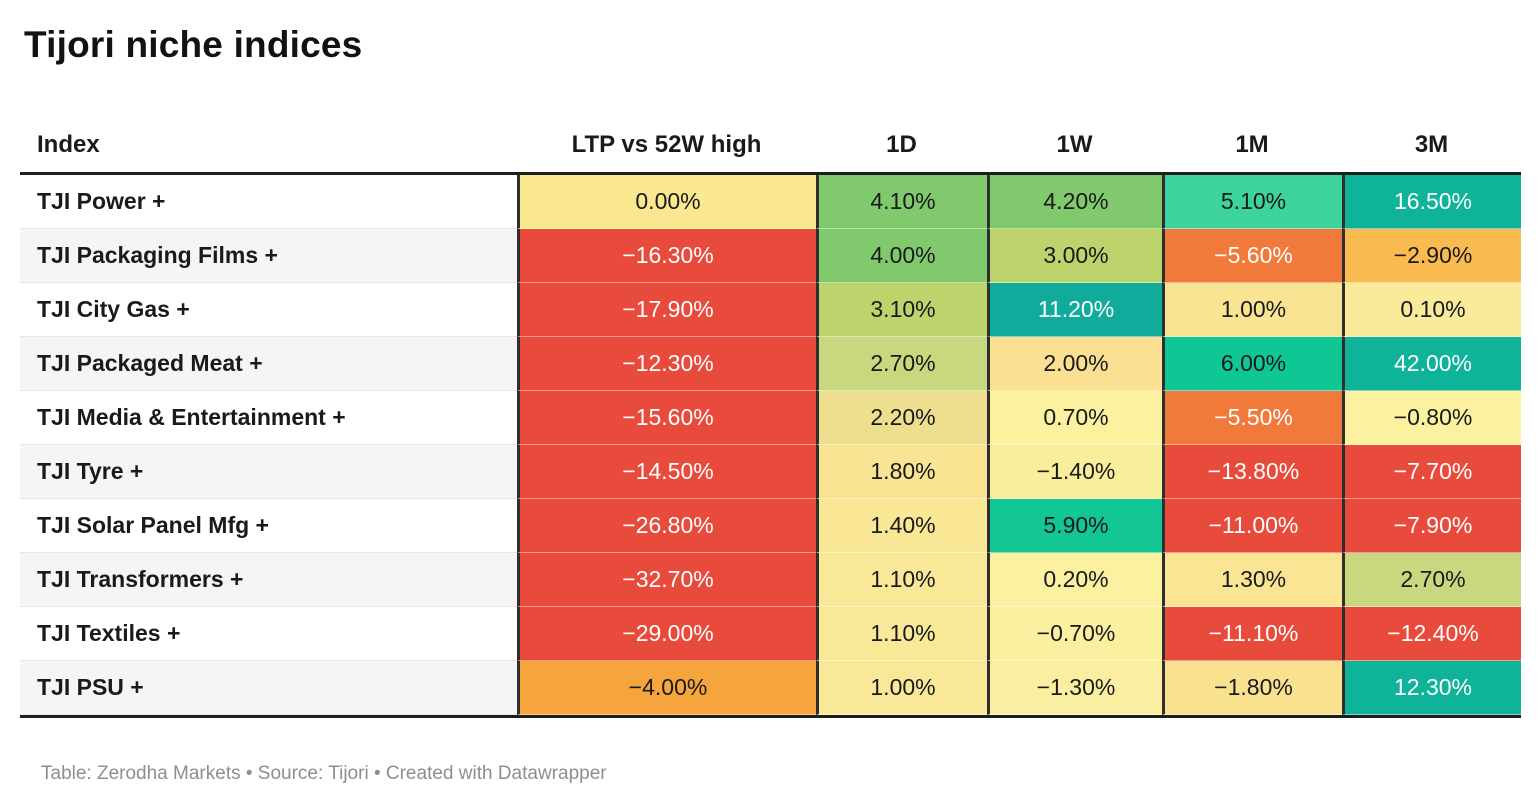 The image size is (1540, 810). I want to click on value-cell: −5.50%, so click(1252, 418).